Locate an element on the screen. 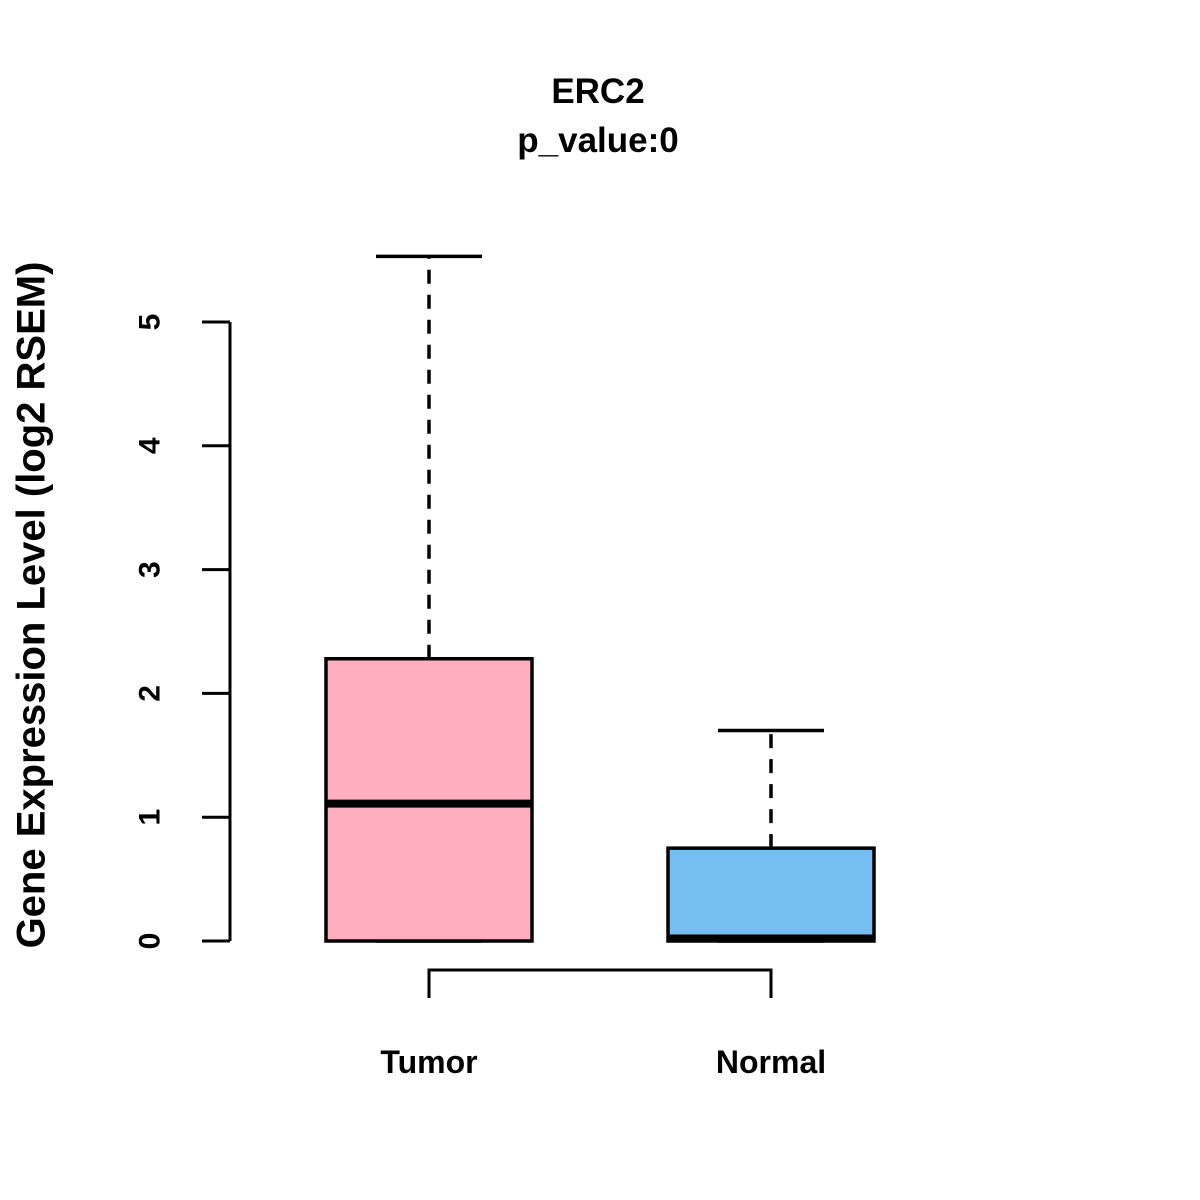 This screenshot has height=1200, width=1200. y-tick-label: 2 is located at coordinates (150, 693).